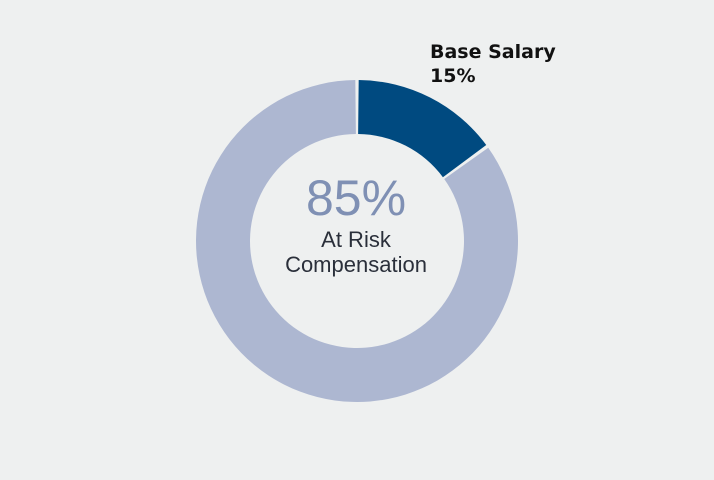 Image resolution: width=714 pixels, height=480 pixels. Describe the element at coordinates (356, 264) in the screenshot. I see `center-caption-line-2: Compensation` at that location.